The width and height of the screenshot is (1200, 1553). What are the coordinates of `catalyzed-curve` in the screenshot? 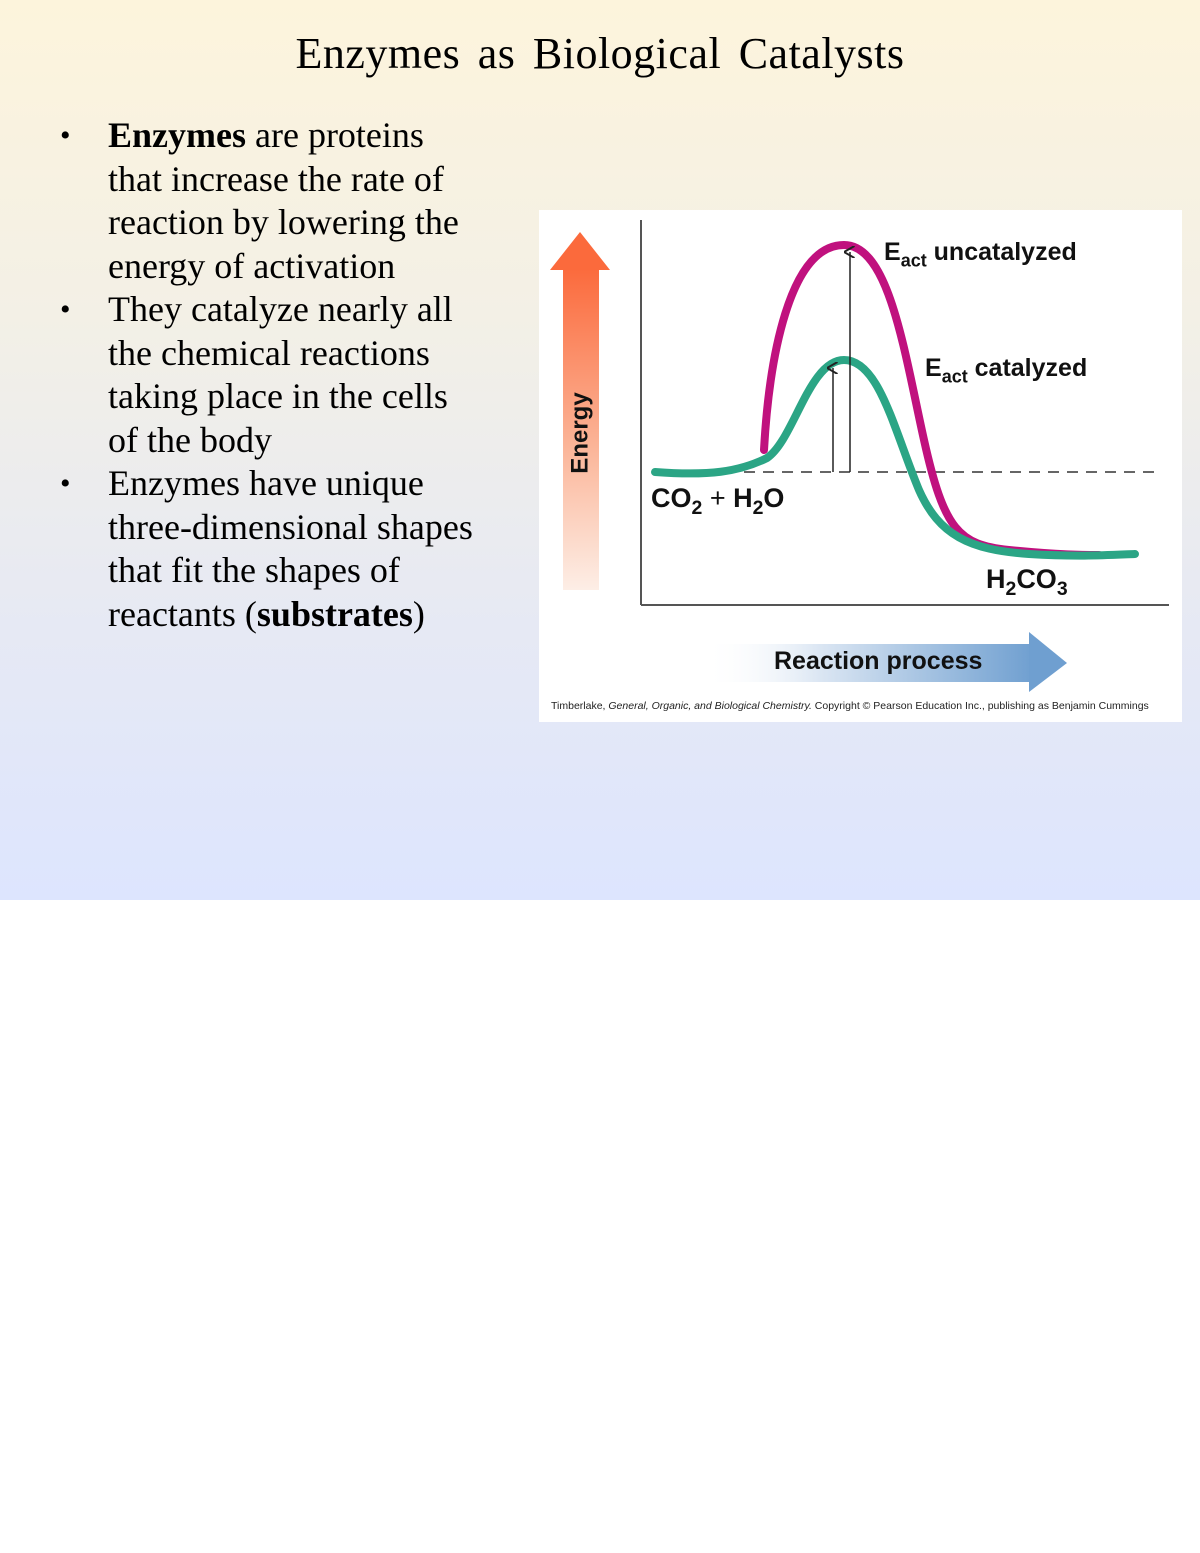 It's located at (895, 457).